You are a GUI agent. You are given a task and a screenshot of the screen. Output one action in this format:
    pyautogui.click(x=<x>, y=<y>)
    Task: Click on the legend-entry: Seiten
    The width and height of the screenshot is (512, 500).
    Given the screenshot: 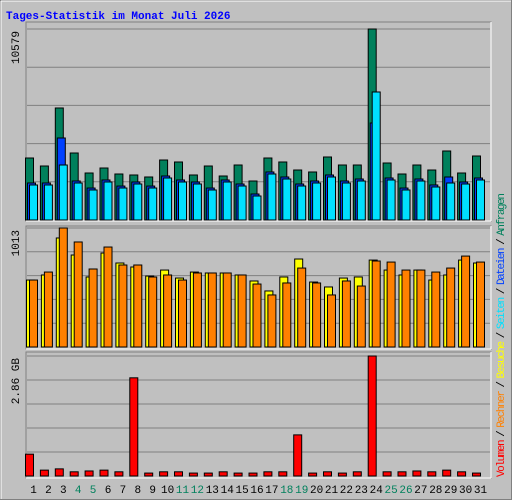 What is the action you would take?
    pyautogui.click(x=502, y=313)
    